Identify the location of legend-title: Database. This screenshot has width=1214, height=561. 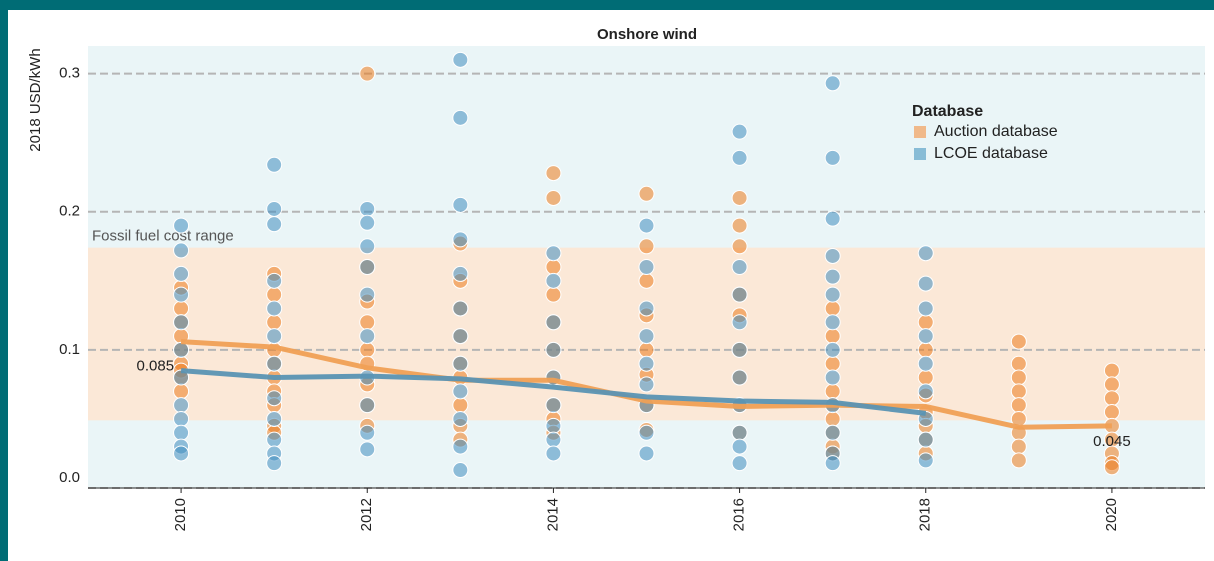
(947, 111).